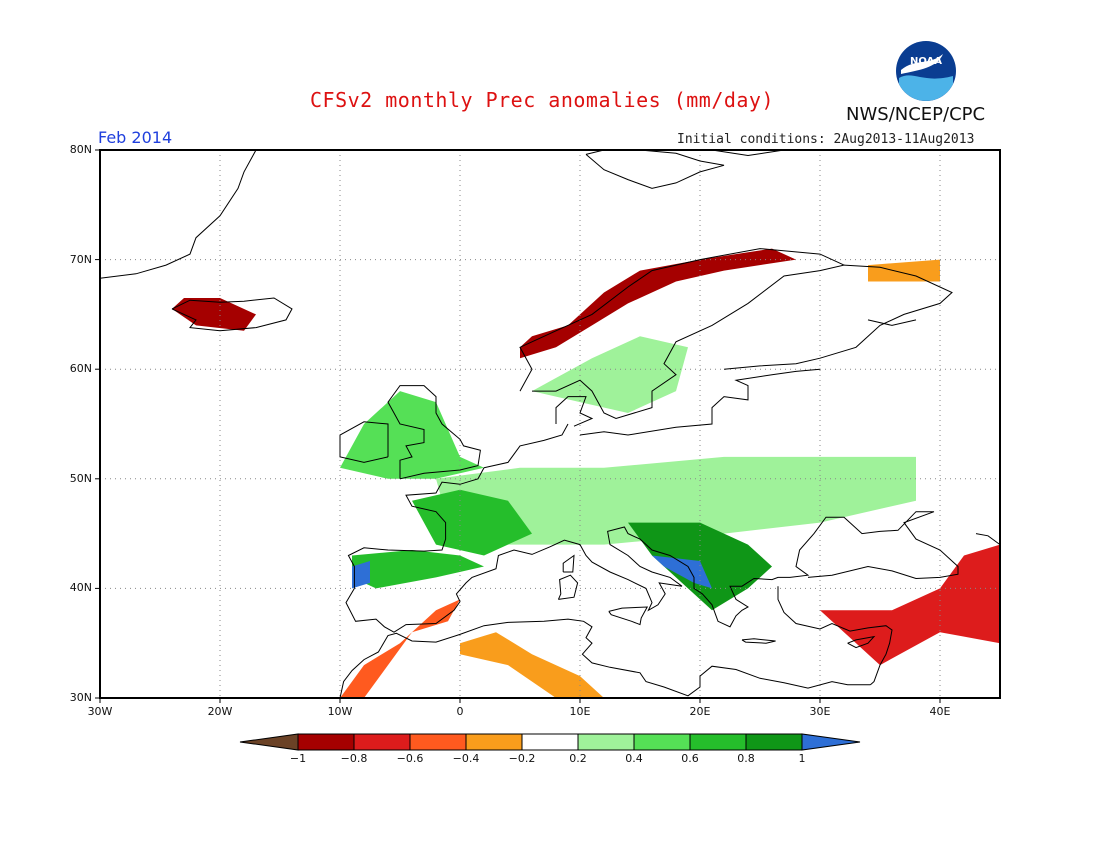 The height and width of the screenshot is (850, 1100). Describe the element at coordinates (410, 758) in the screenshot. I see `colorbar-label: −0.6` at that location.